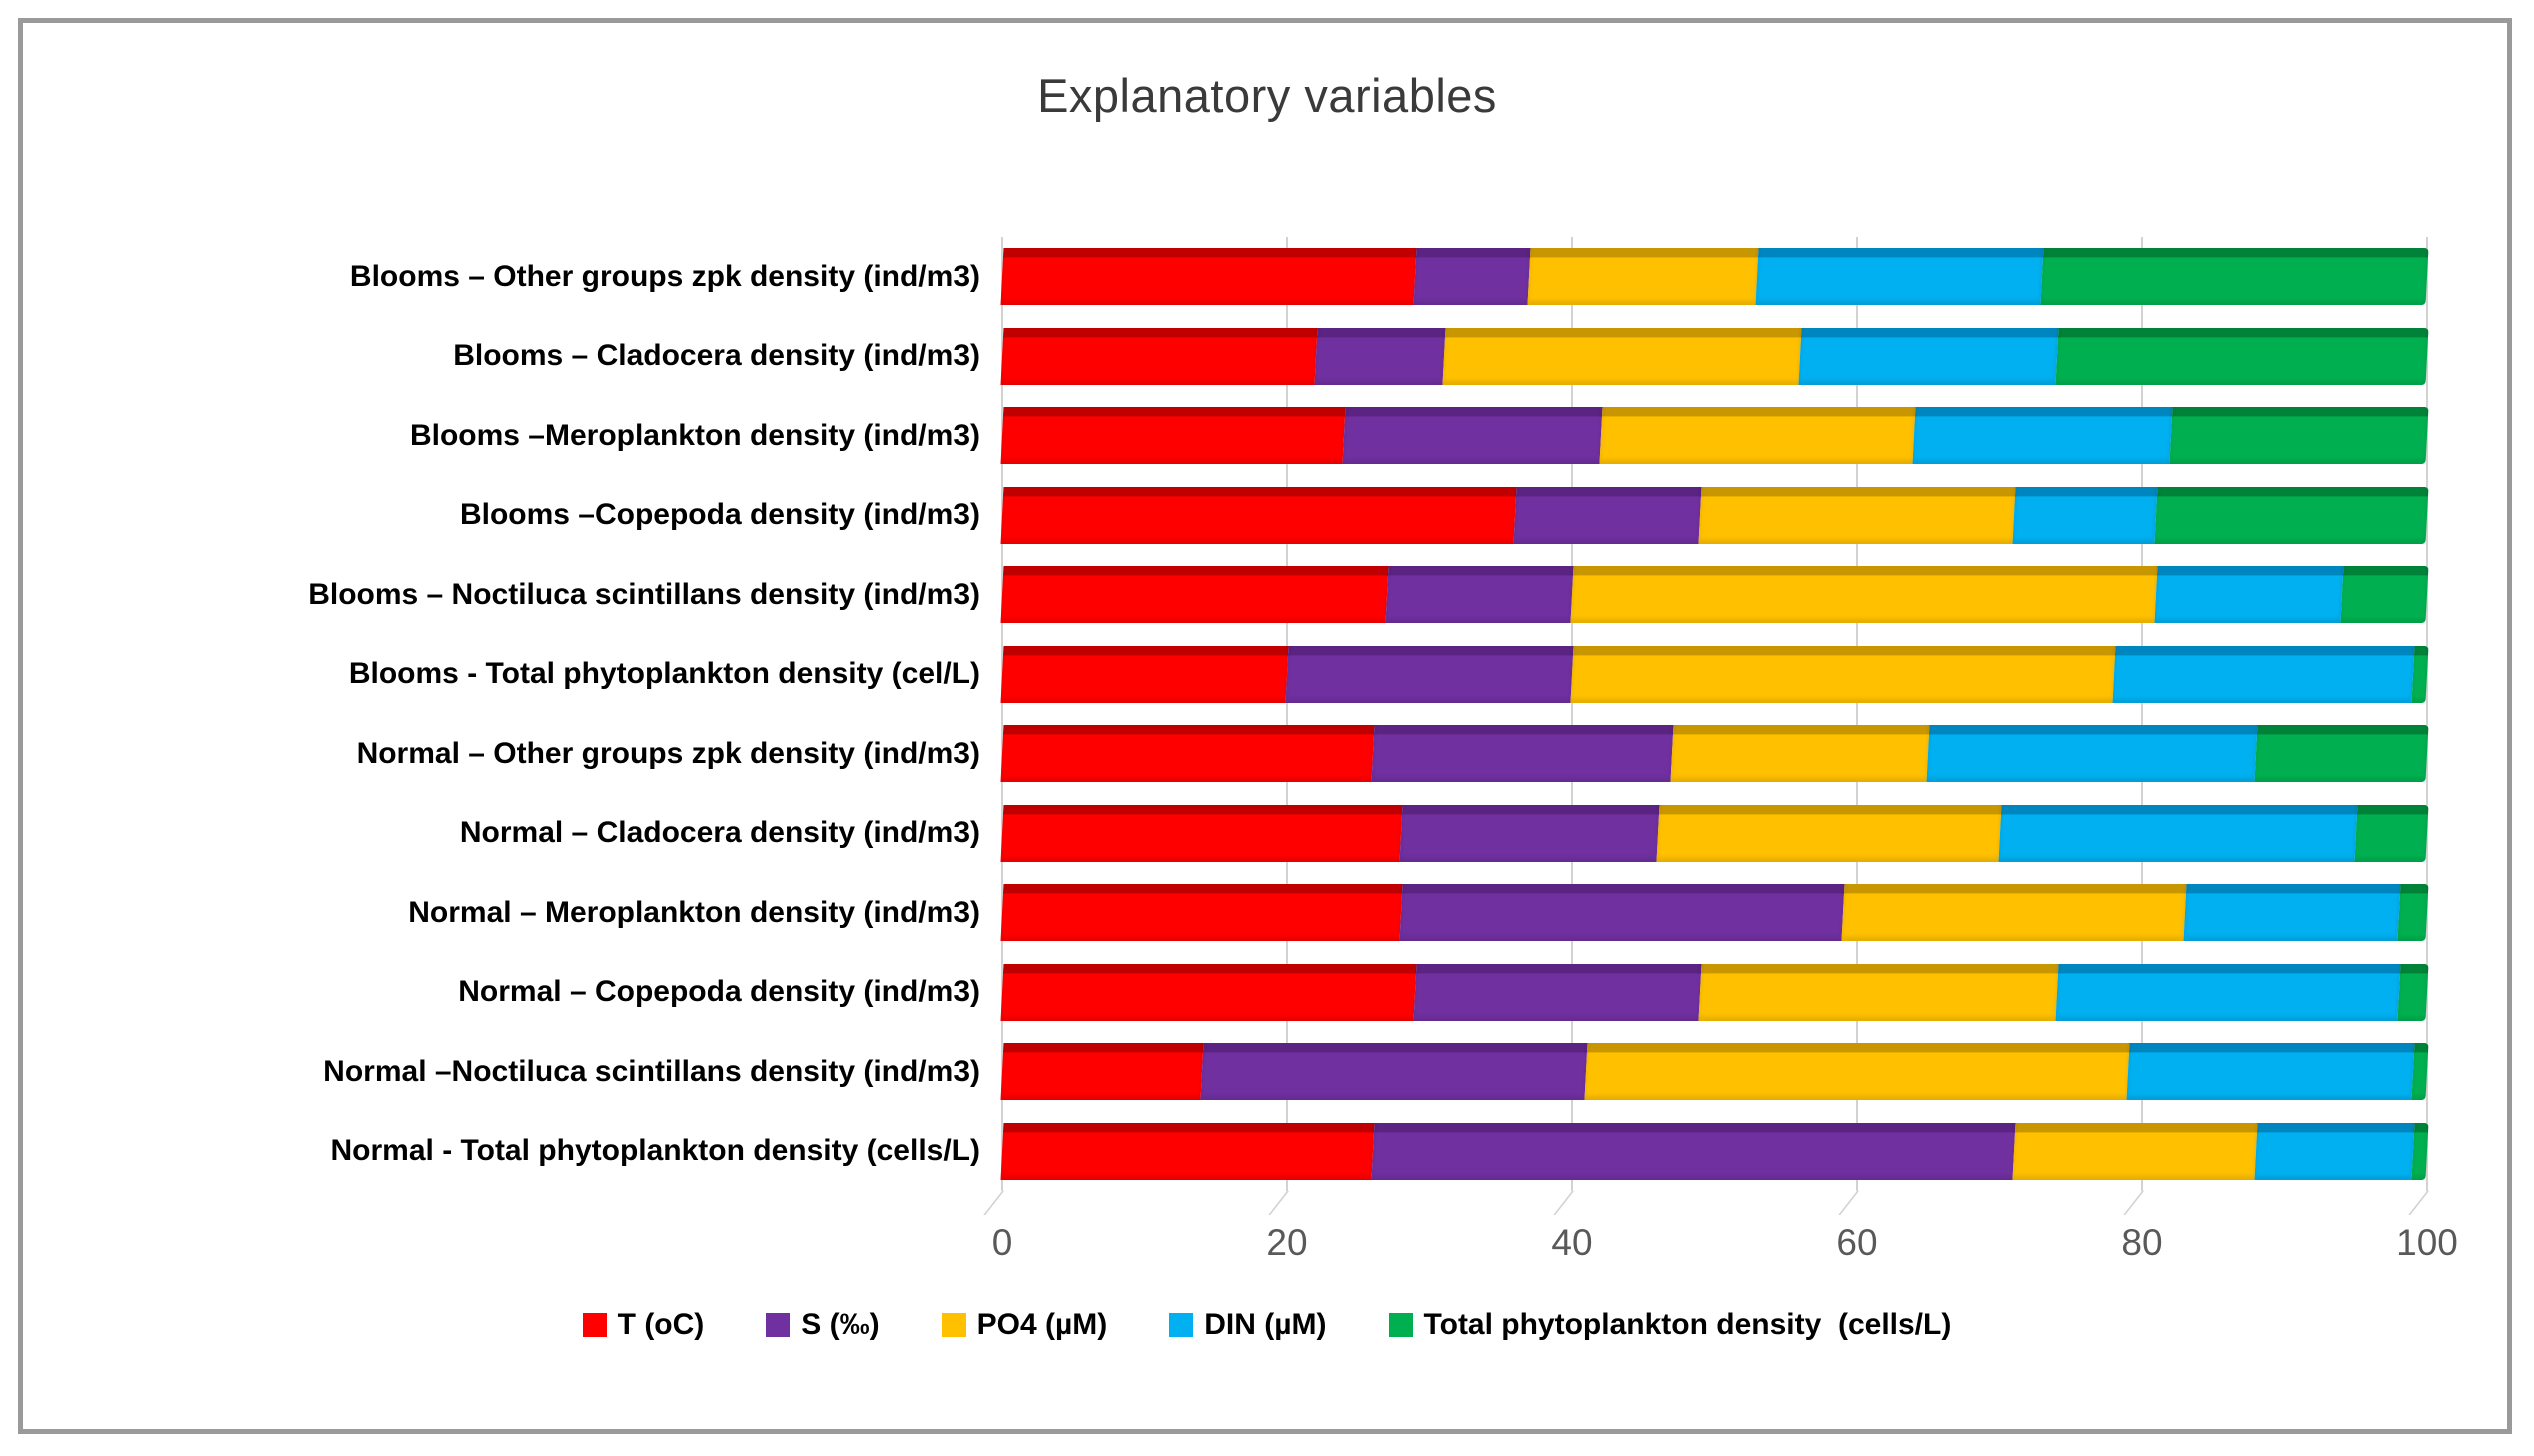  Describe the element at coordinates (2427, 1242) in the screenshot. I see `x-tick-label: 100` at that location.